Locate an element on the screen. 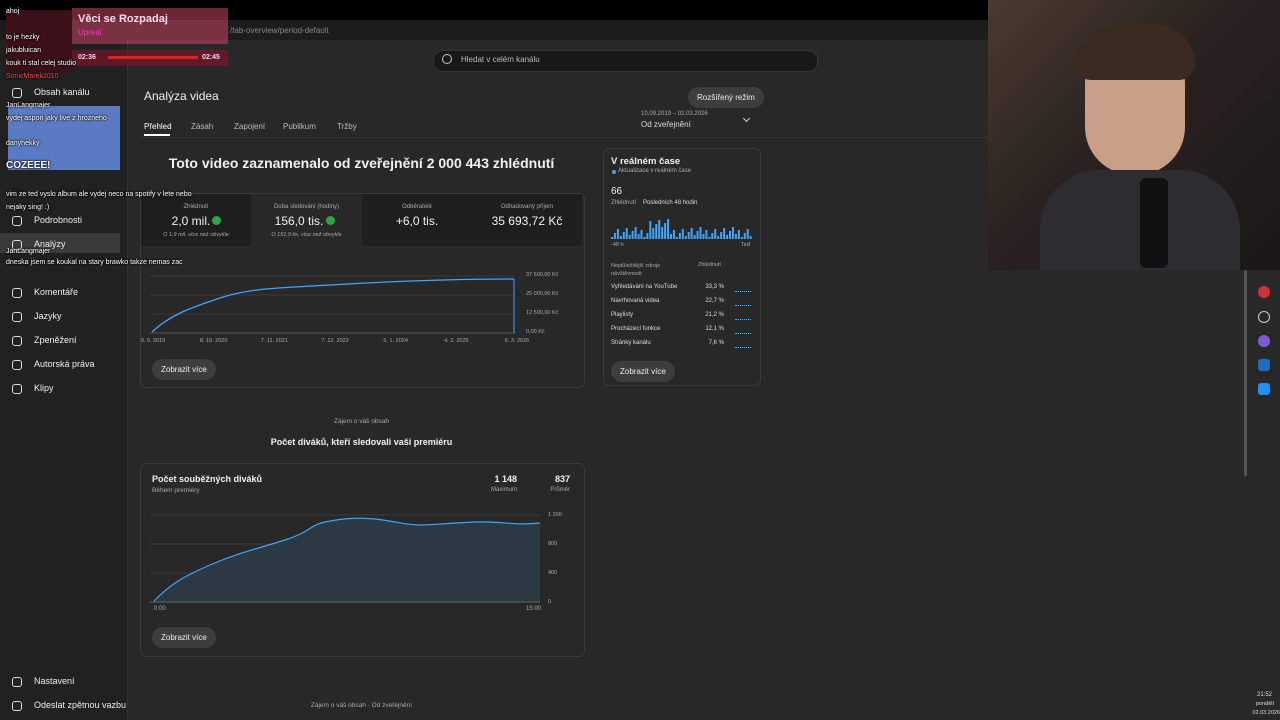  axis-label: Teď is located at coordinates (746, 245).